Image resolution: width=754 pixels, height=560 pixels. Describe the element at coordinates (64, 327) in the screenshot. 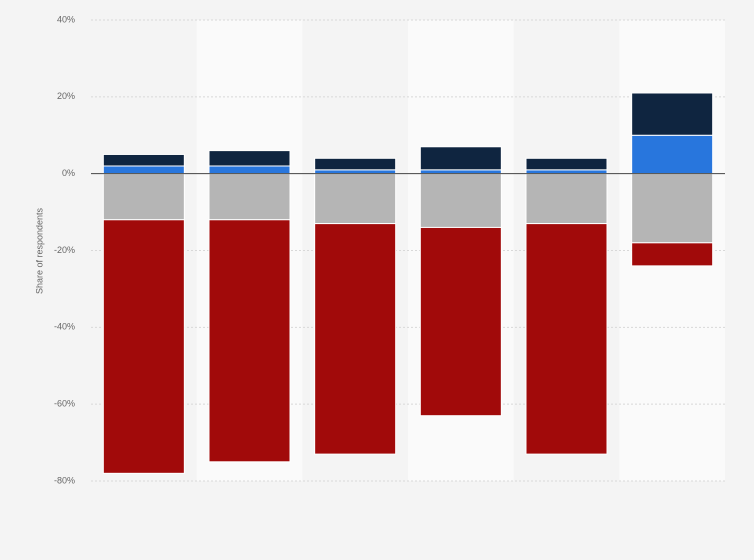

I see `y-tick-label: -40%` at that location.